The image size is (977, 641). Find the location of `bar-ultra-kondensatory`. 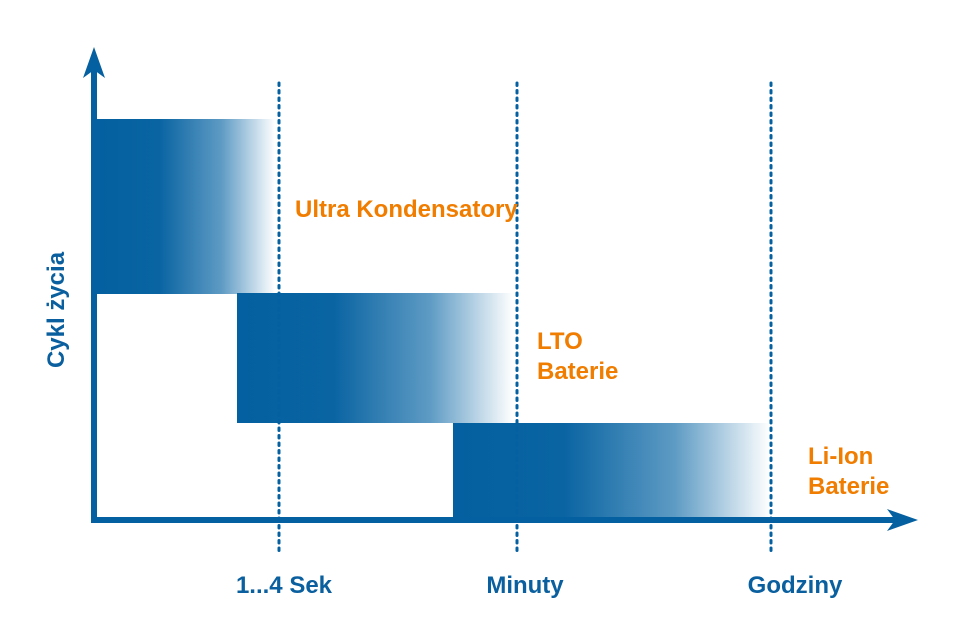

bar-ultra-kondensatory is located at coordinates (186, 206).